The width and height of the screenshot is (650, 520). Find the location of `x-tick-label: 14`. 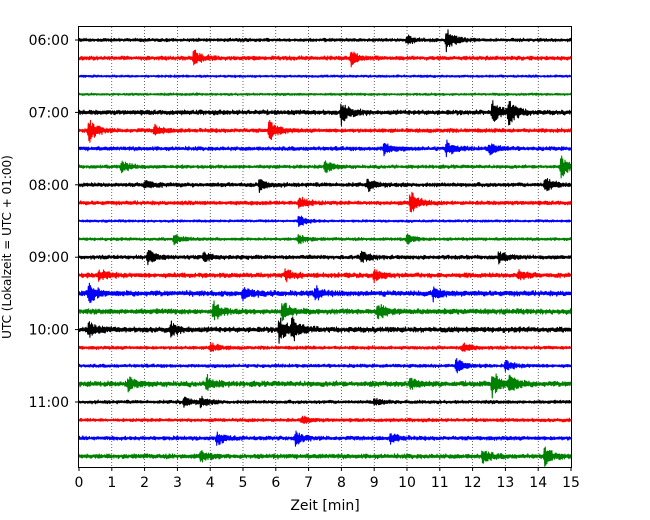

x-tick-label: 14 is located at coordinates (538, 483).